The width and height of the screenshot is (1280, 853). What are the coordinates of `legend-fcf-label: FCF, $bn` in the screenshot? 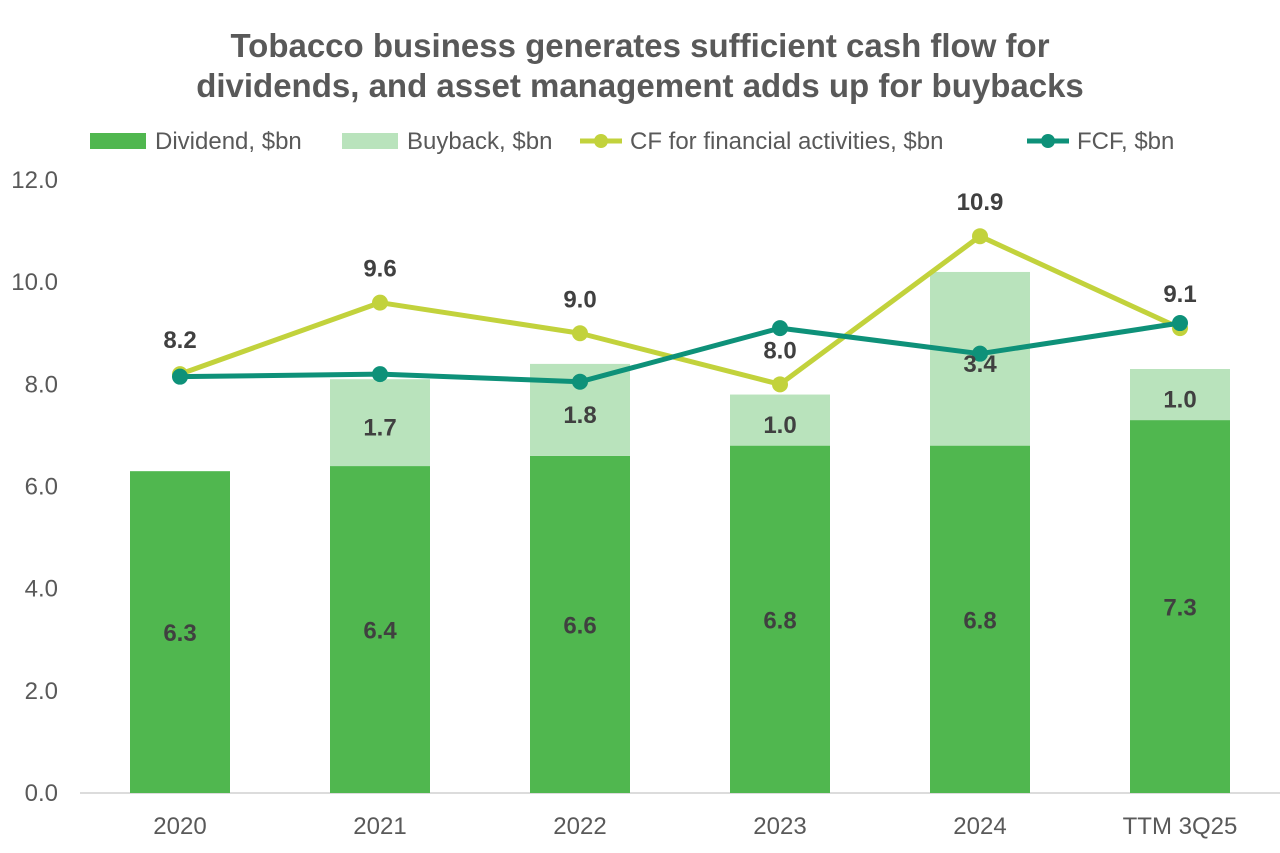 It's located at (1125, 141).